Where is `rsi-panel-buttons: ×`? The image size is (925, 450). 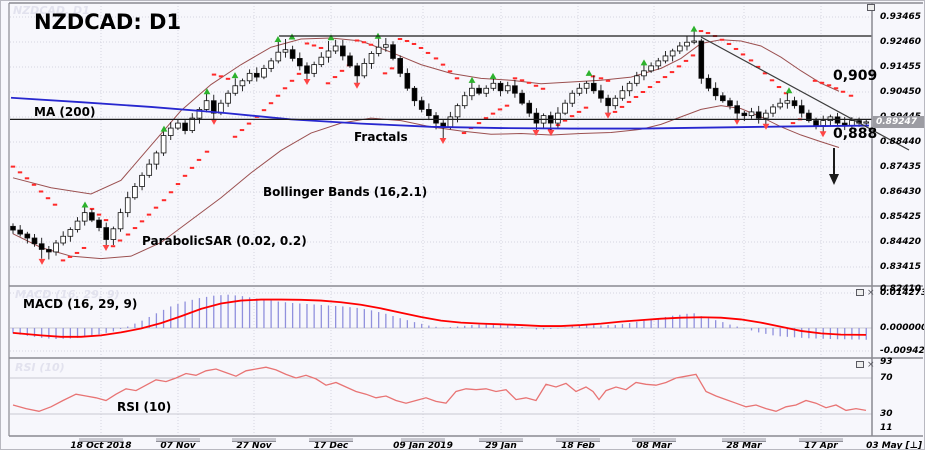 rsi-panel-buttons: × is located at coordinates (865, 364).